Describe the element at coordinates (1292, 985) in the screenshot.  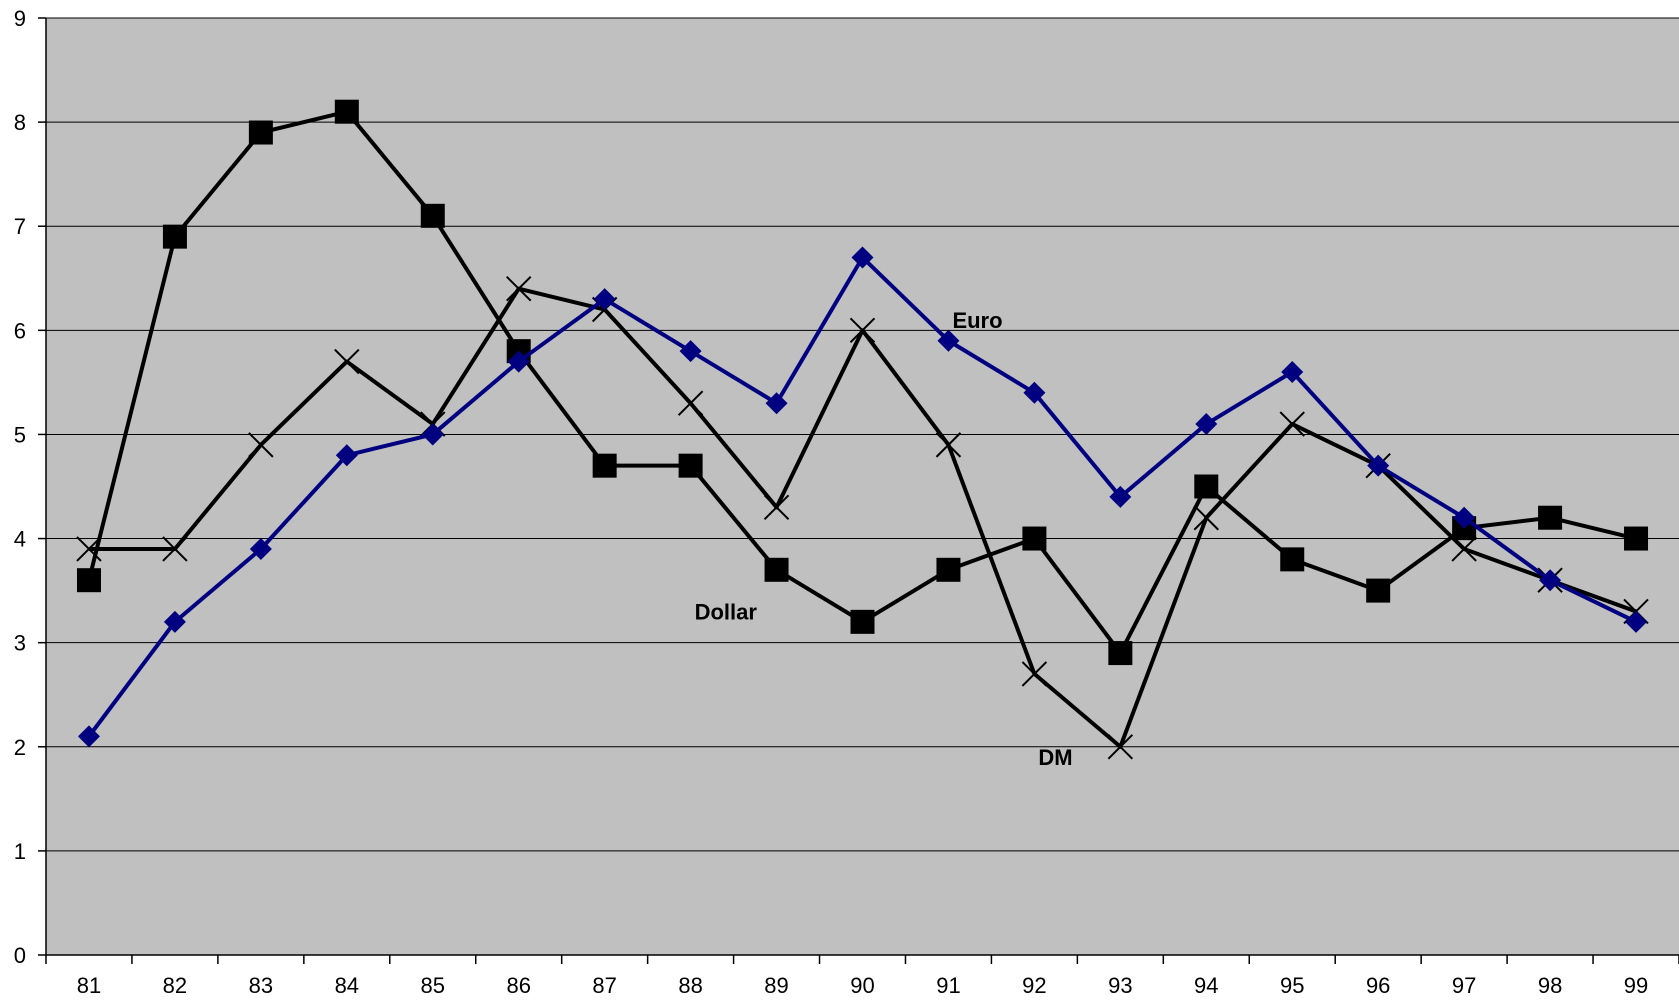
I see `x-tick-label: 95` at that location.